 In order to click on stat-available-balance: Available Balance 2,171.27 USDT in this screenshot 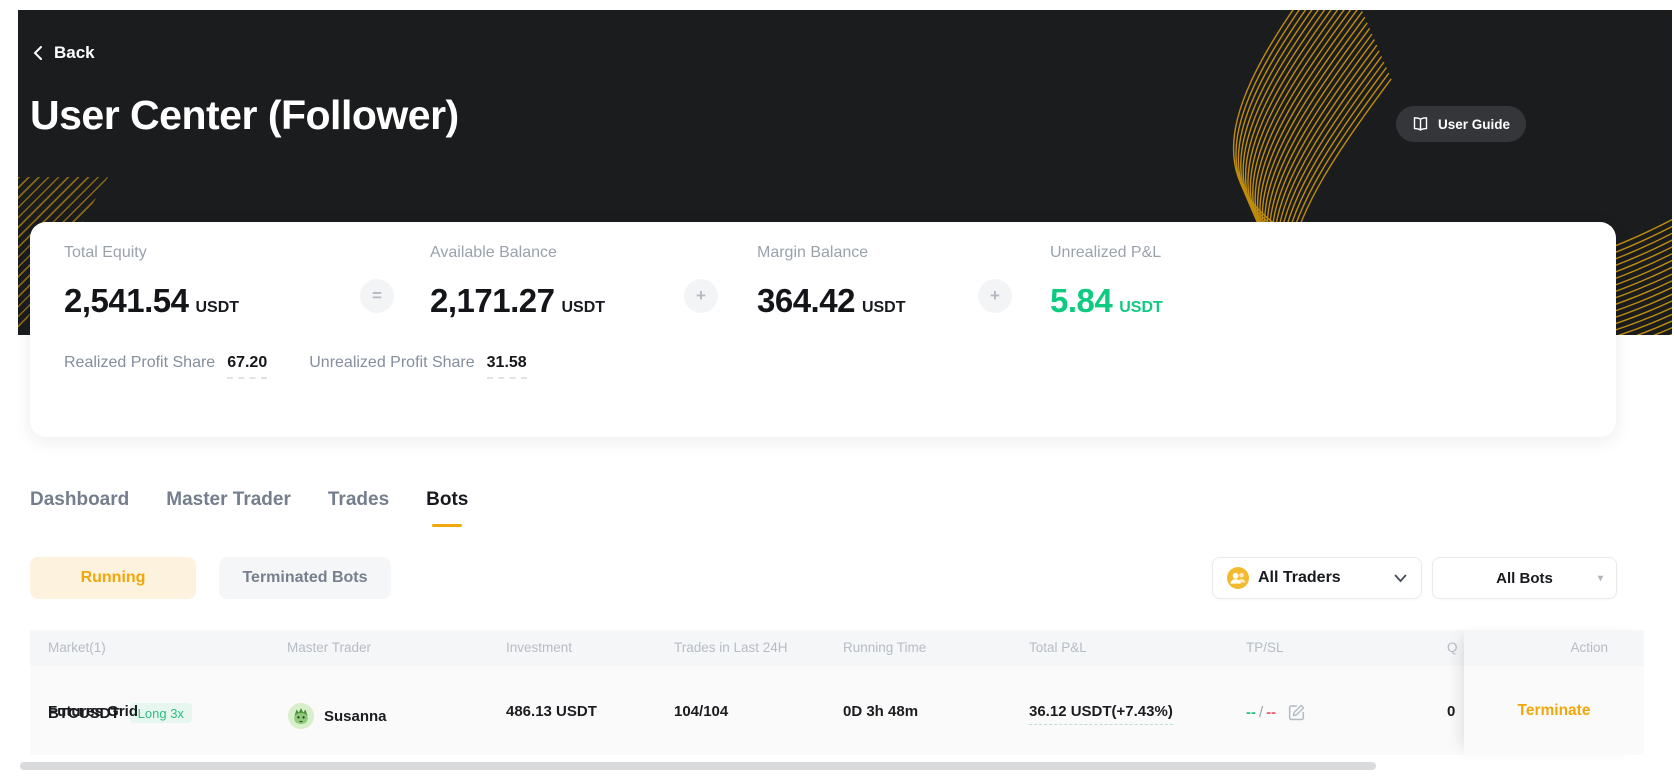, I will do `click(517, 282)`.